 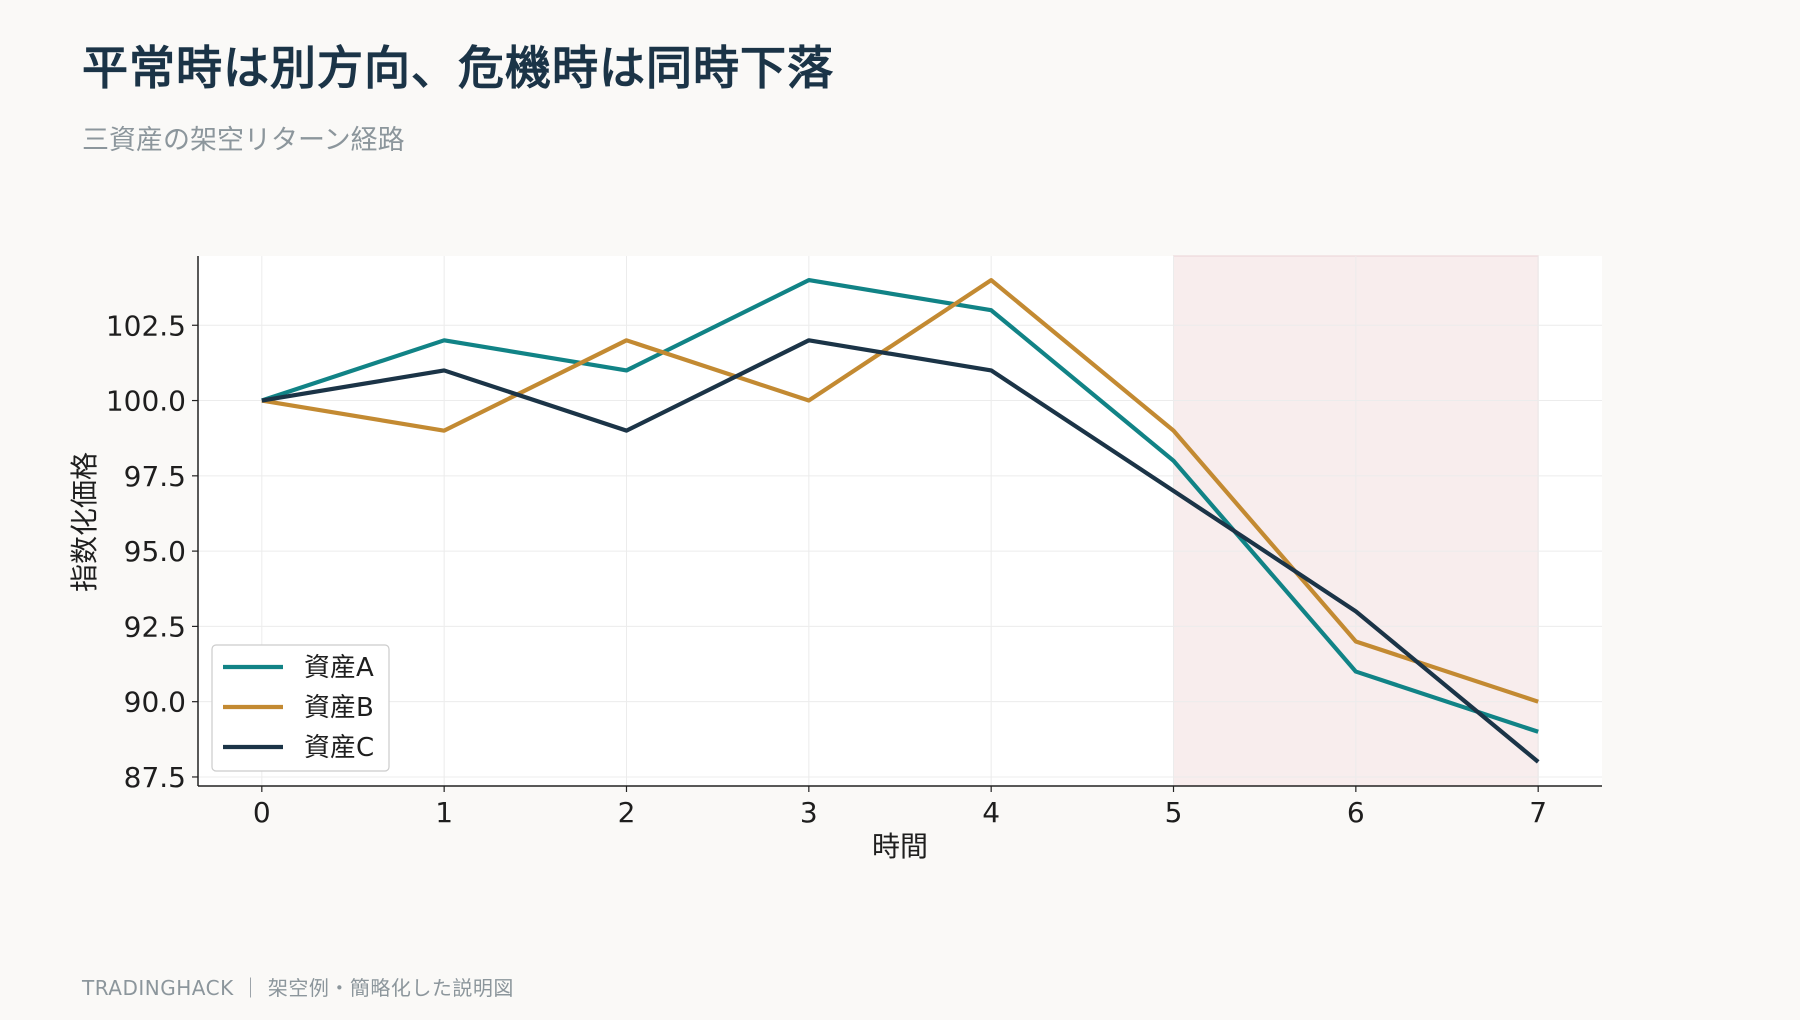 What do you see at coordinates (458, 68) in the screenshot?
I see `page-title: 平常時は別方向、危機時は同時下落` at bounding box center [458, 68].